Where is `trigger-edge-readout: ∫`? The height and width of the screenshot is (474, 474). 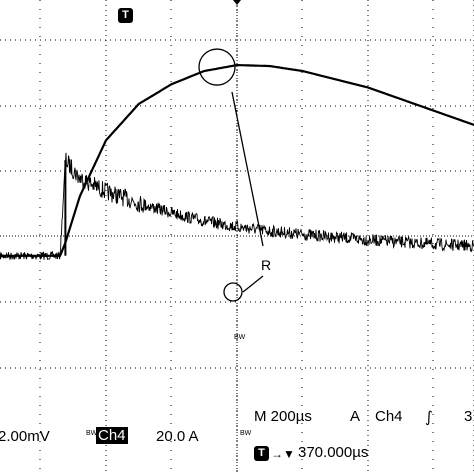 trigger-edge-readout: ∫ is located at coordinates (429, 417).